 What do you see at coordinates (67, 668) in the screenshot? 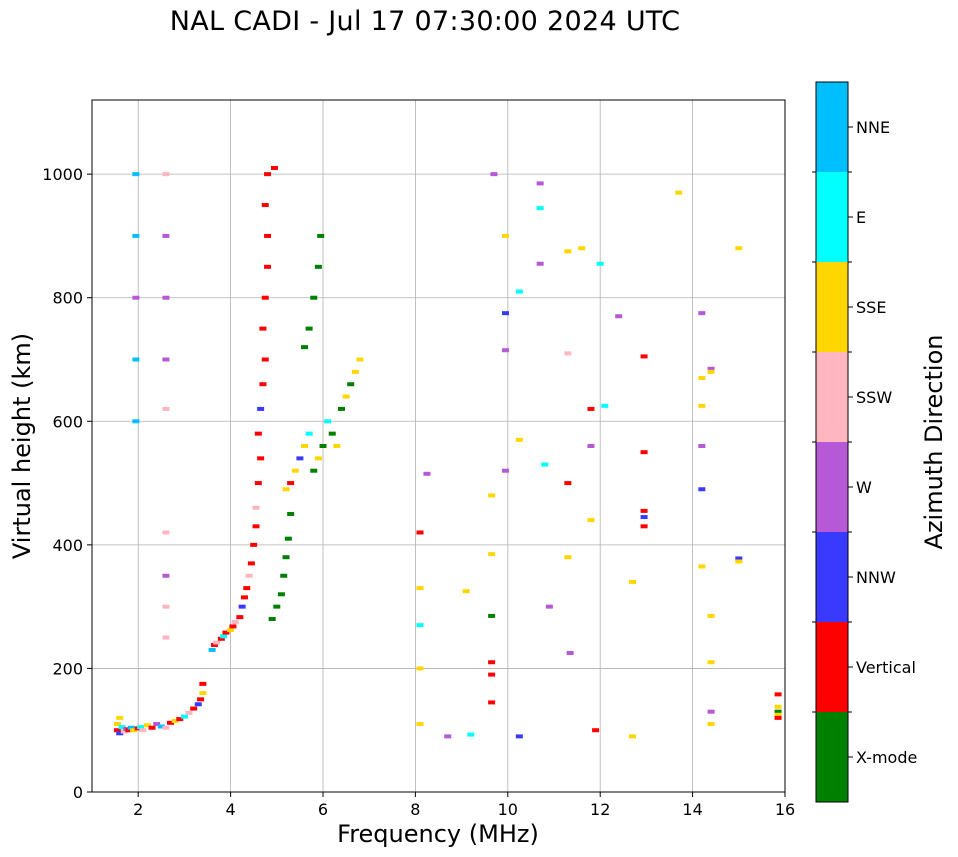
I see `y-tick-label: 200` at bounding box center [67, 668].